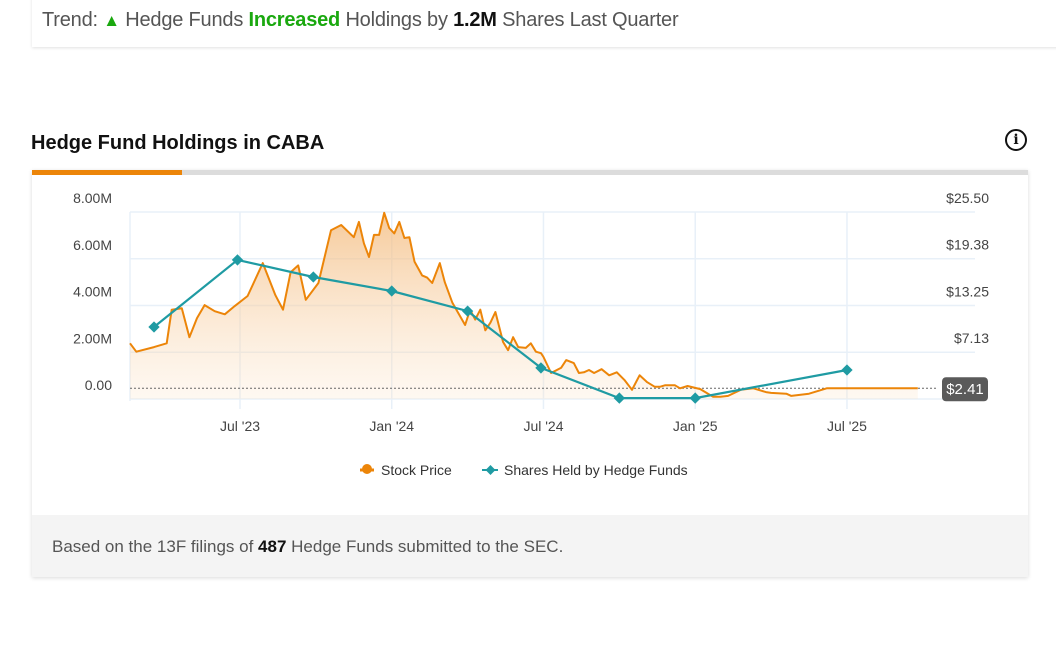  I want to click on footer-suffix: Hedge Funds submitted to the SEC., so click(427, 546).